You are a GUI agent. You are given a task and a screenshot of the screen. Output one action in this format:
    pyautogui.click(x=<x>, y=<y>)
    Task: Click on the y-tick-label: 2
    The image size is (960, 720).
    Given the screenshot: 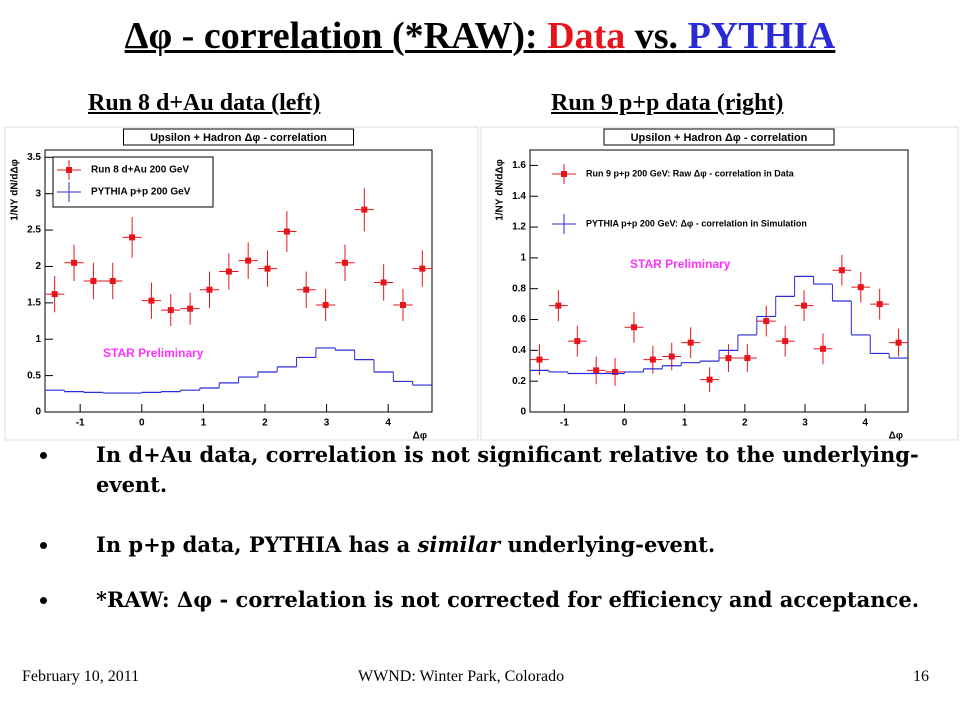 What is the action you would take?
    pyautogui.click(x=38, y=266)
    